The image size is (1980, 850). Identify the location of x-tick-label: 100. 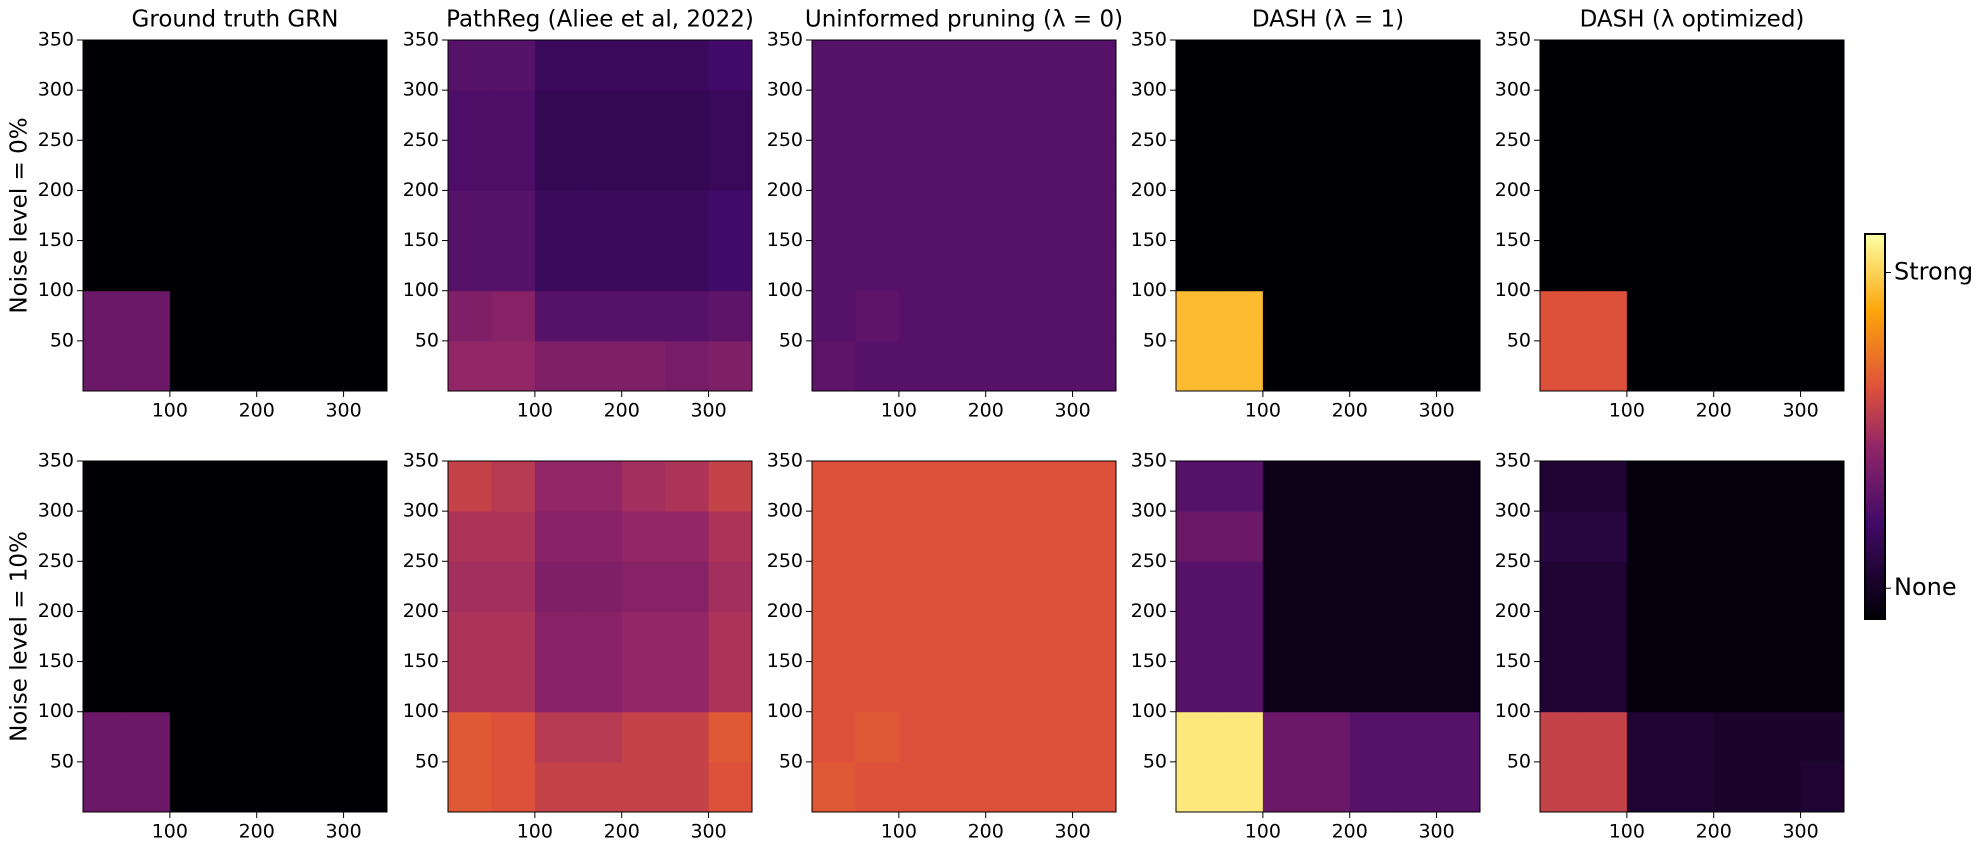
(1263, 411).